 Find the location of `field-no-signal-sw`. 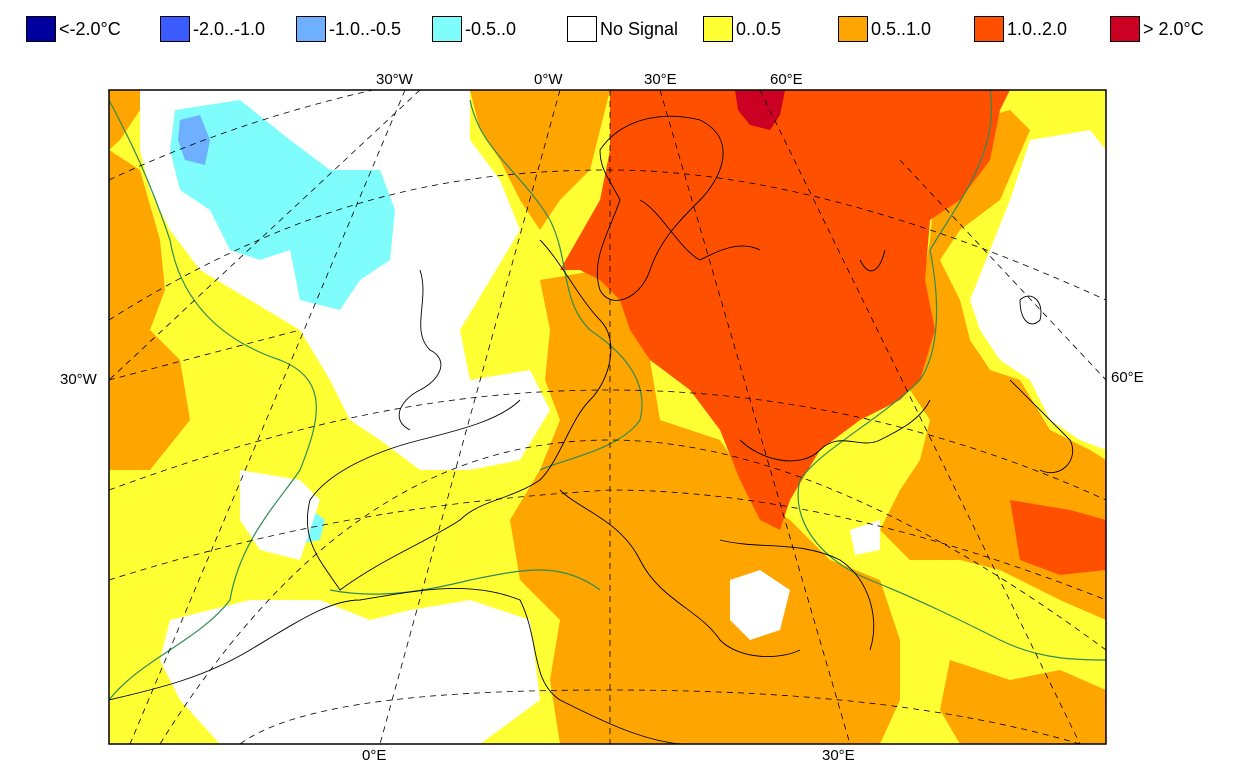

field-no-signal-sw is located at coordinates (280, 515).